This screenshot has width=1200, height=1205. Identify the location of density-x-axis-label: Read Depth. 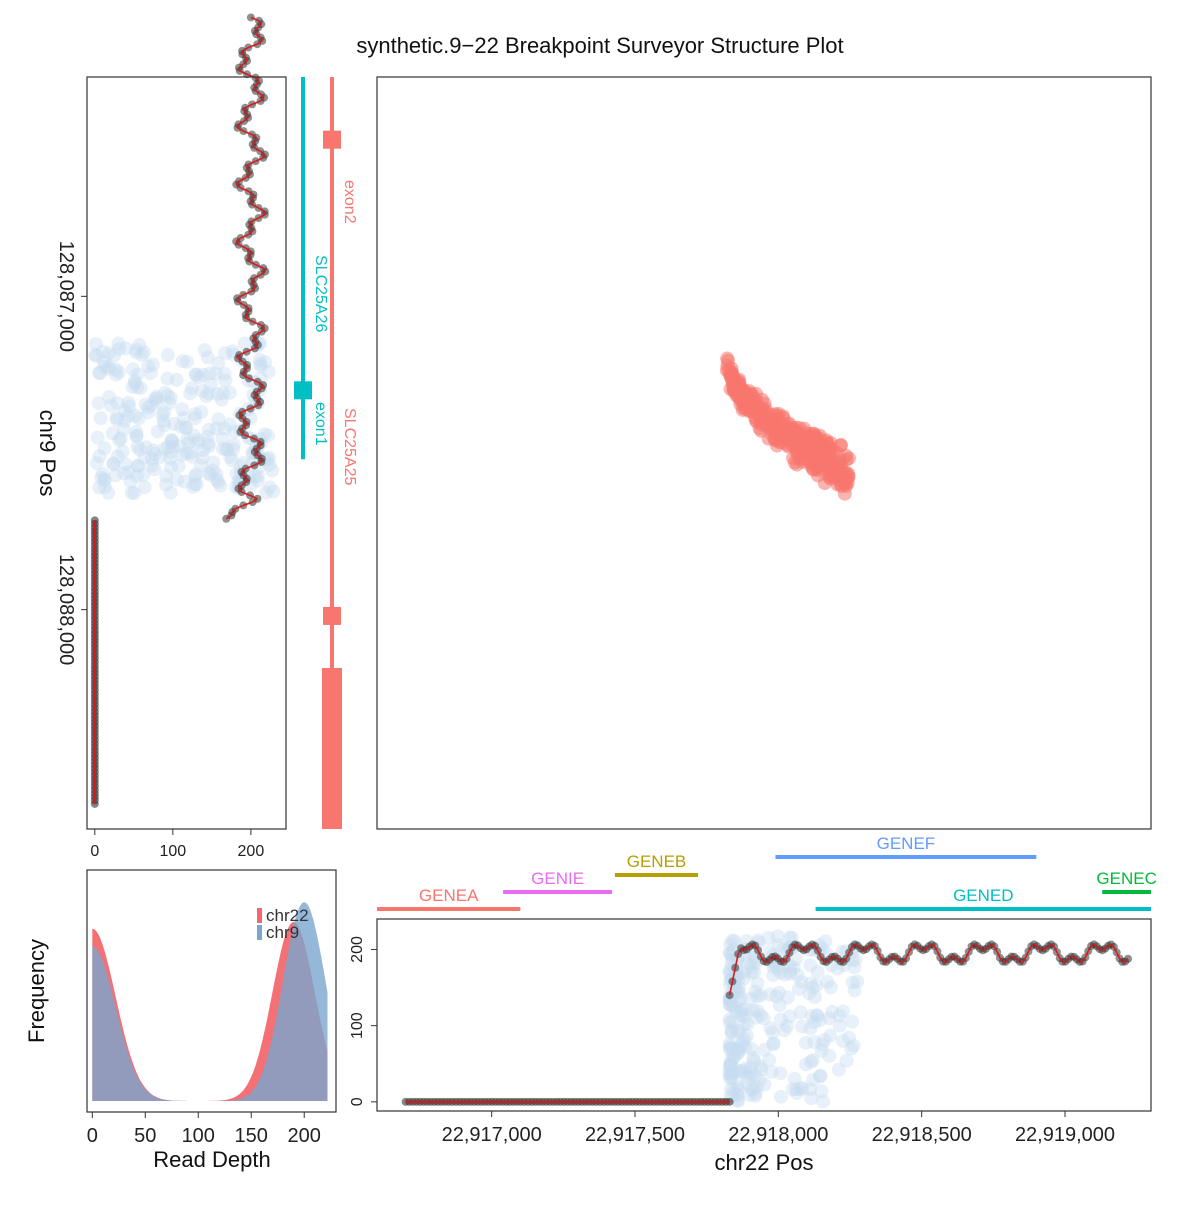
(211, 1159).